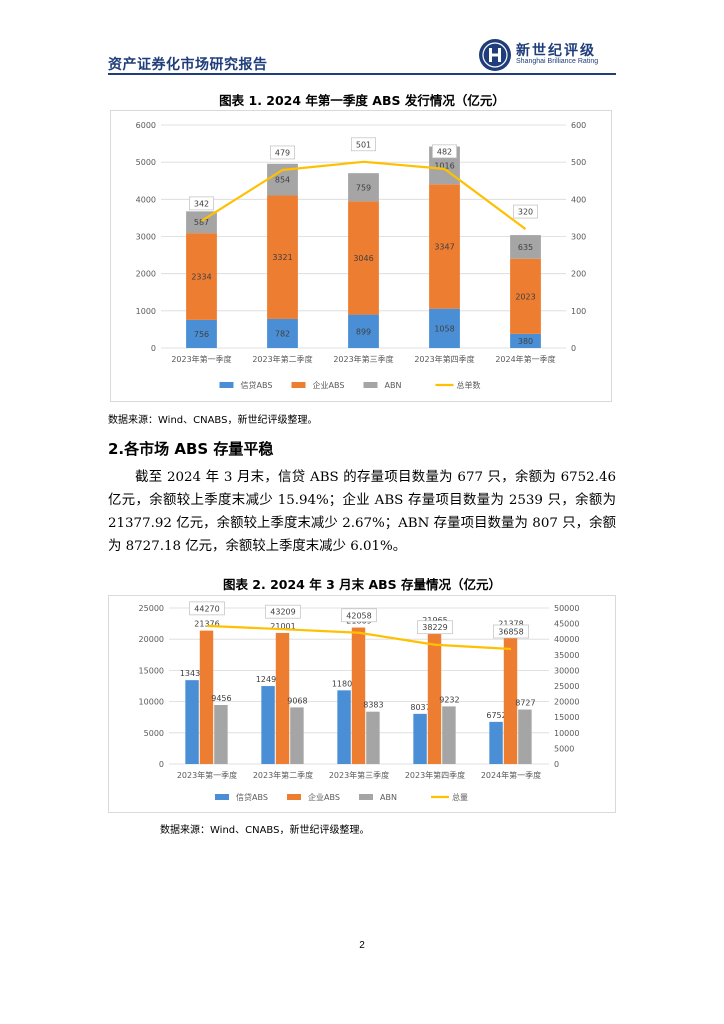 Image resolution: width=724 pixels, height=1024 pixels. What do you see at coordinates (282, 333) in the screenshot?
I see `data-label: 782` at bounding box center [282, 333].